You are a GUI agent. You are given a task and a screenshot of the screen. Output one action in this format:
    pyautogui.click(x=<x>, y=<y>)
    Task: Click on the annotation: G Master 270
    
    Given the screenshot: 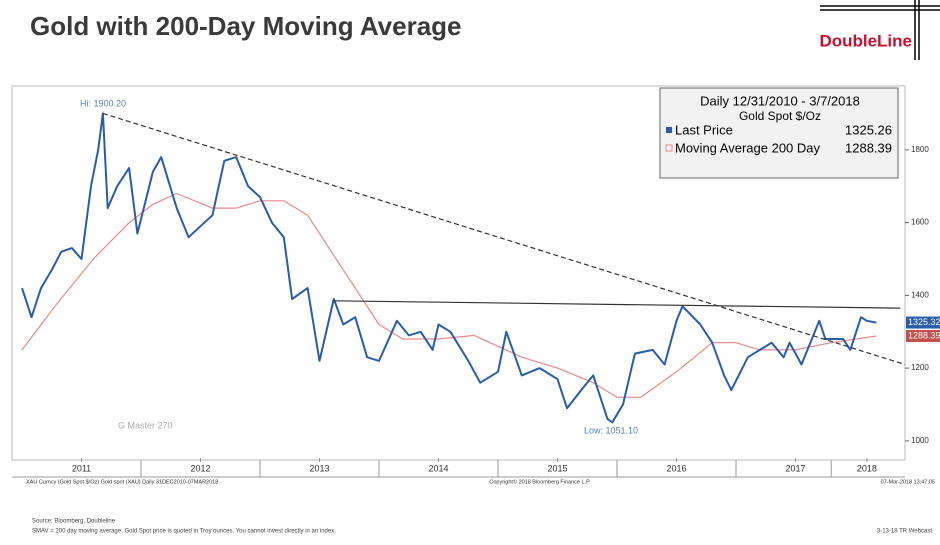 What is the action you would take?
    pyautogui.click(x=145, y=425)
    